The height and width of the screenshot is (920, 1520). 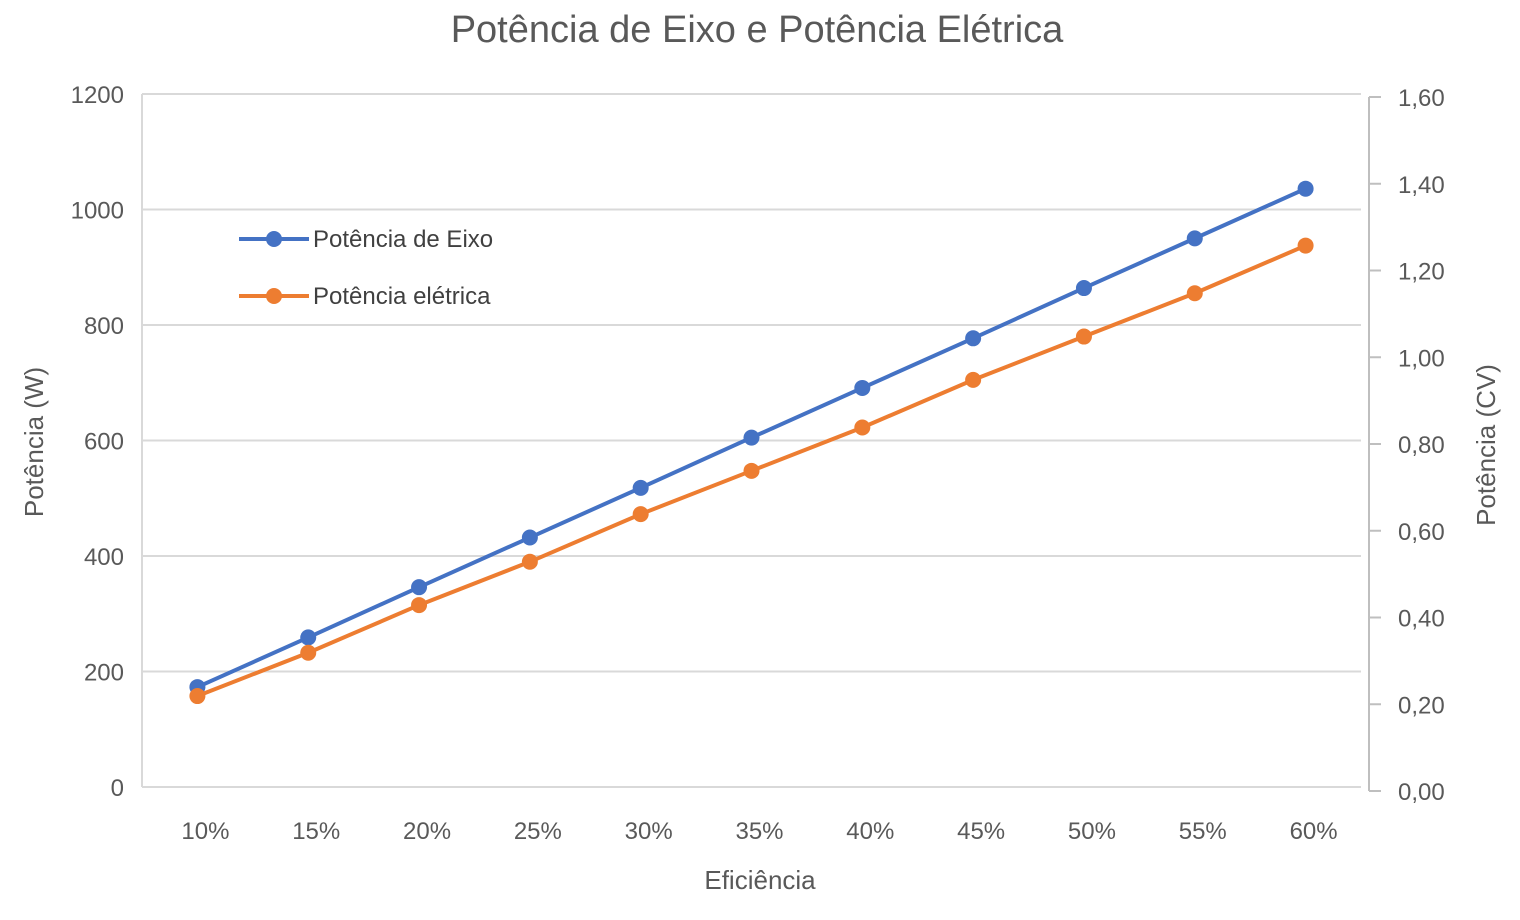 I want to click on x-tick-label: 35%, so click(x=759, y=831).